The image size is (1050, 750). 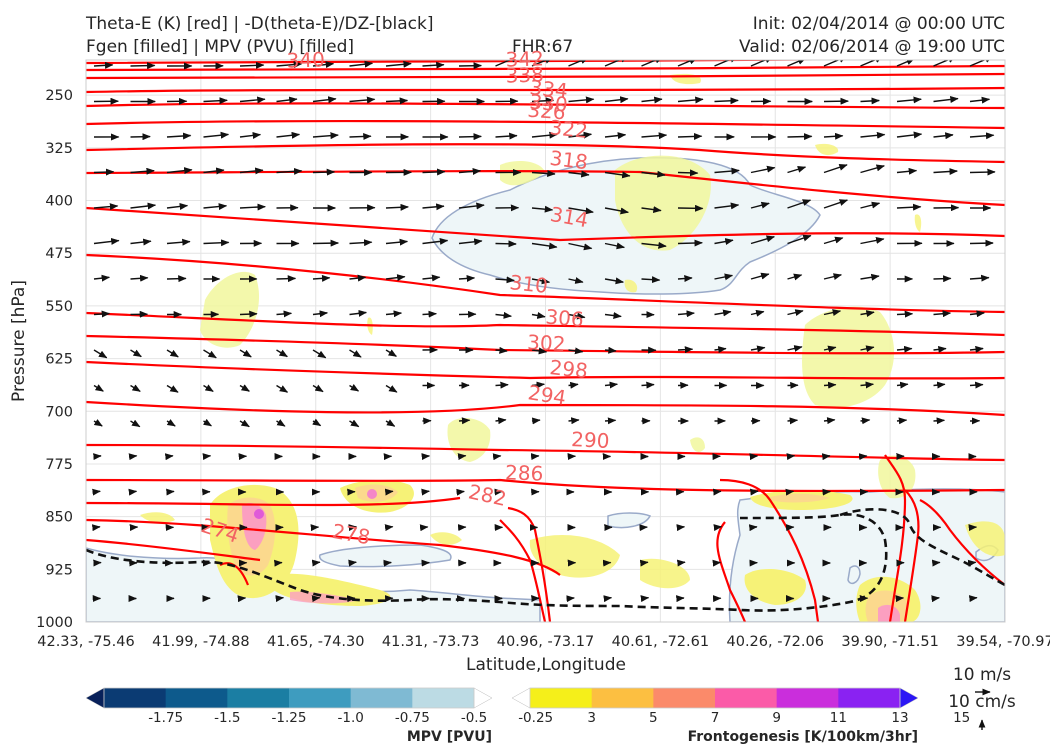 What do you see at coordinates (350, 718) in the screenshot?
I see `colorbar-tick-label: -1.0` at bounding box center [350, 718].